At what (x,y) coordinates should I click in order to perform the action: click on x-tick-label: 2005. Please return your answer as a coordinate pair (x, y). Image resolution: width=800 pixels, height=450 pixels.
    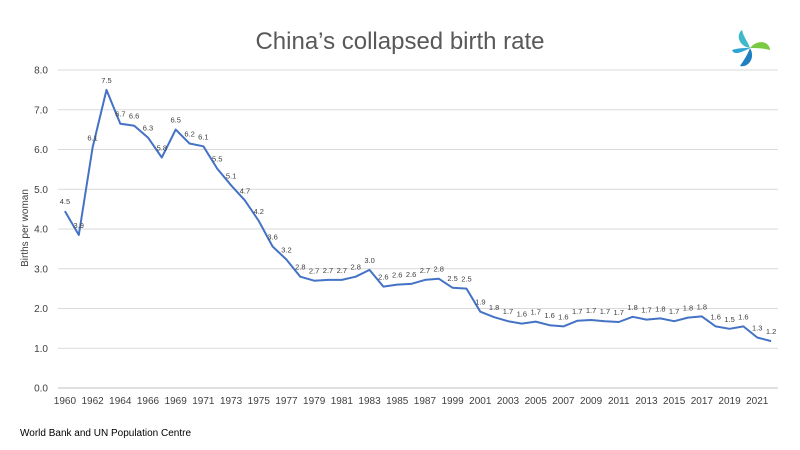
    Looking at the image, I should click on (536, 401).